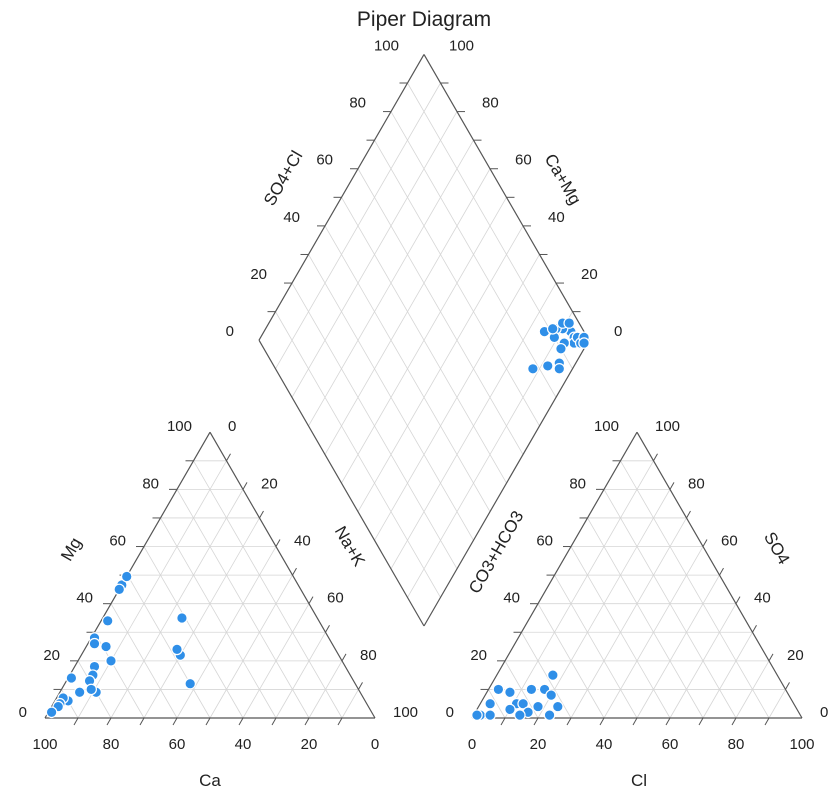 The image size is (837, 801). I want to click on cation-bottom-tick-label: 80, so click(111, 744).